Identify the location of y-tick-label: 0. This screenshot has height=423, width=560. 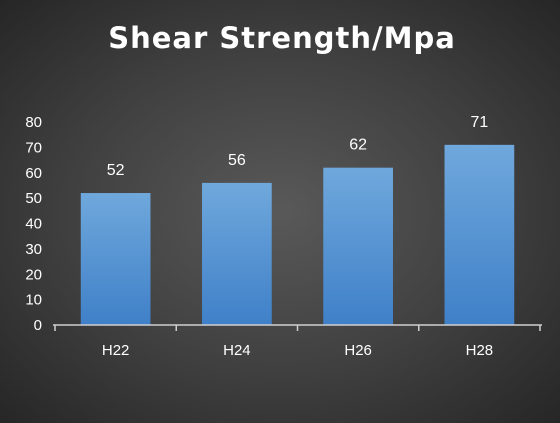
(38, 325).